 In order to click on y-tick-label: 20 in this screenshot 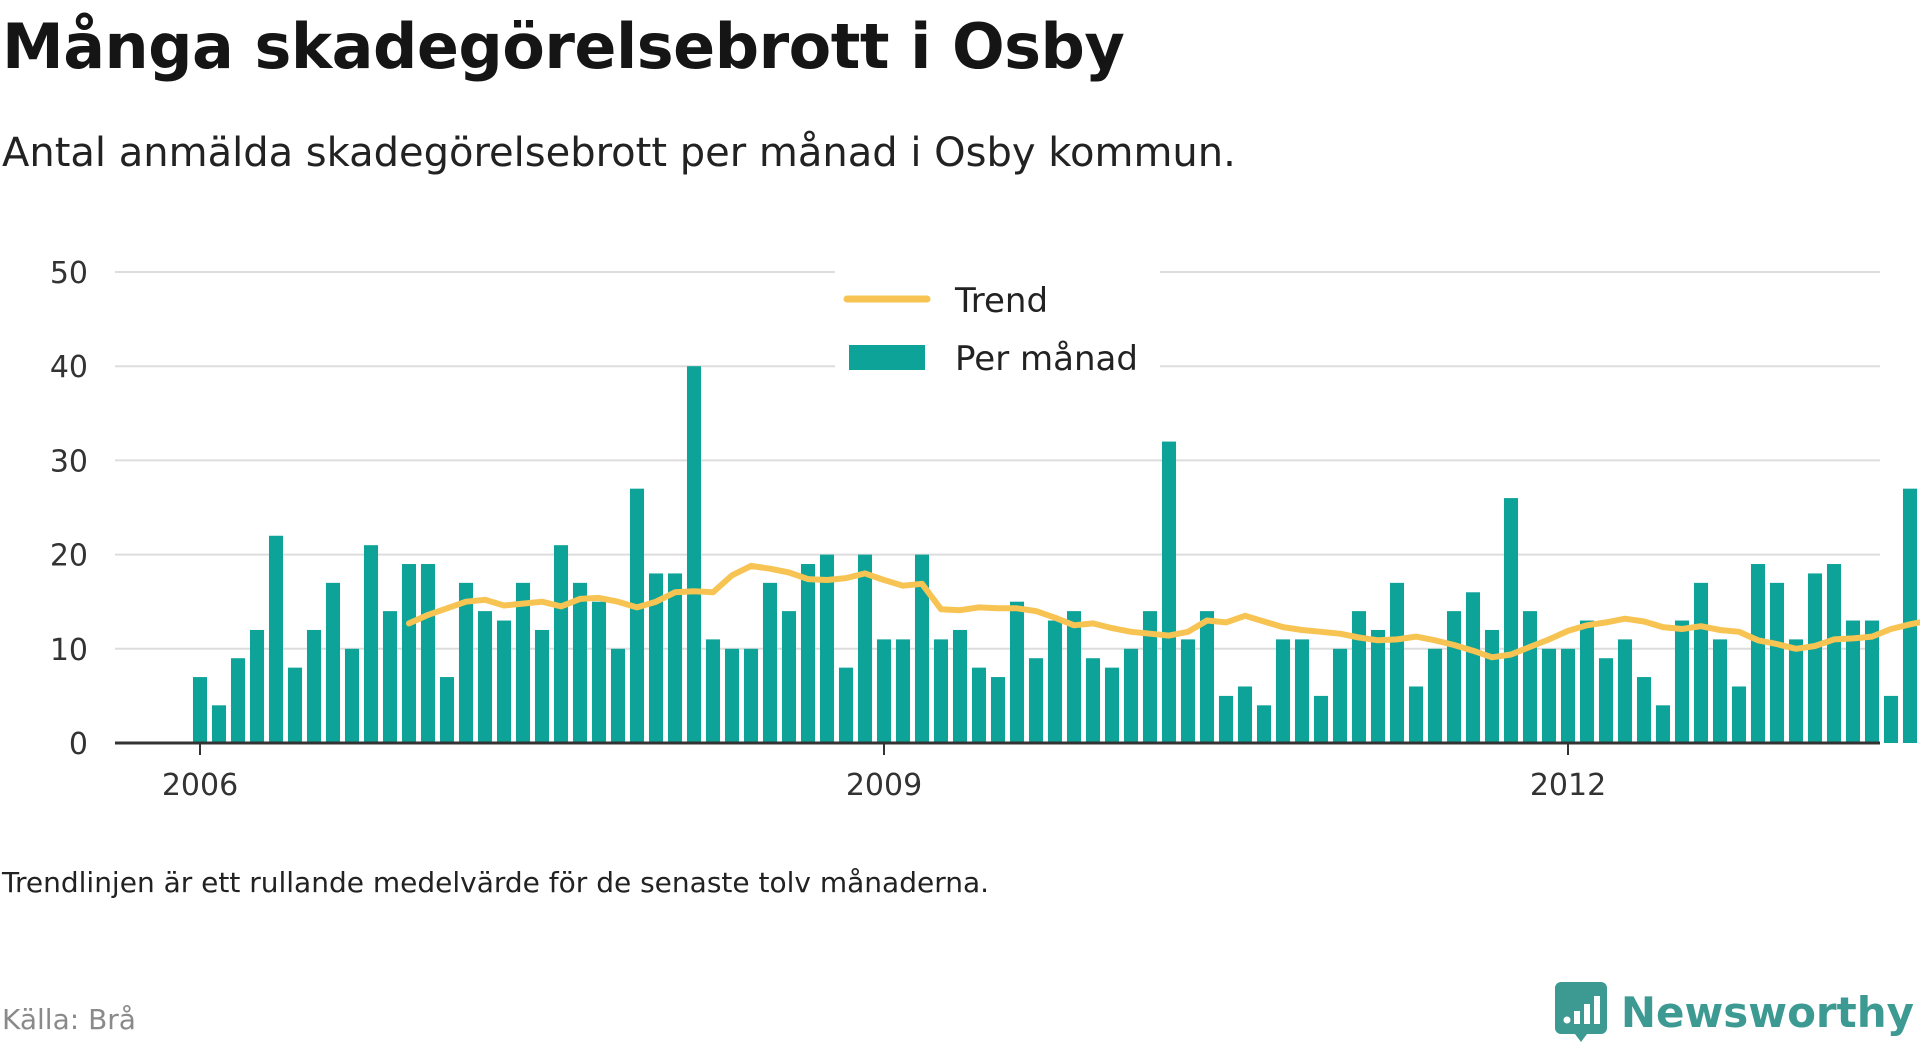, I will do `click(69, 556)`.